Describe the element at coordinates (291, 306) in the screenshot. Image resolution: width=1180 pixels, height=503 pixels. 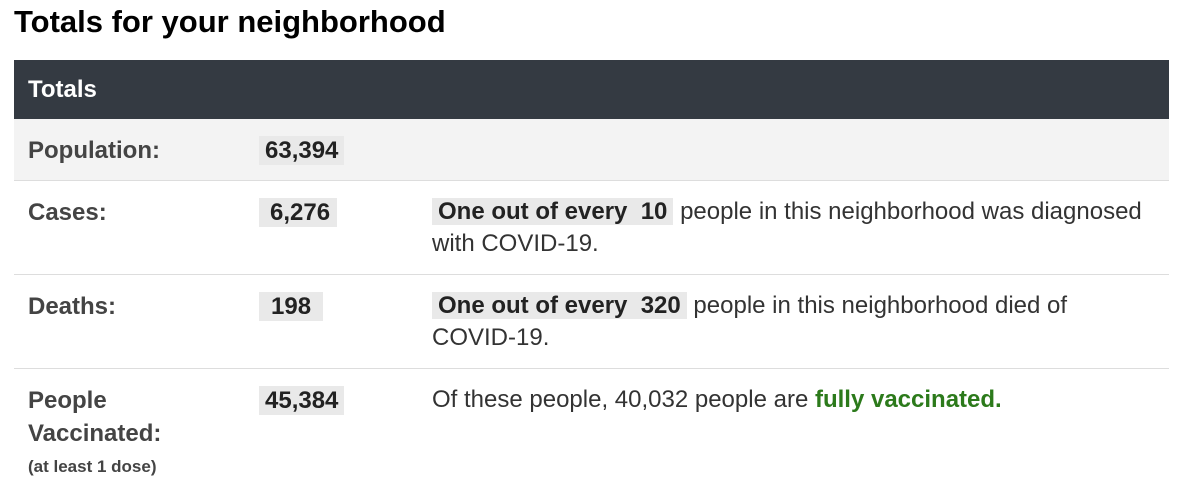
I see `deaths-value: 198` at that location.